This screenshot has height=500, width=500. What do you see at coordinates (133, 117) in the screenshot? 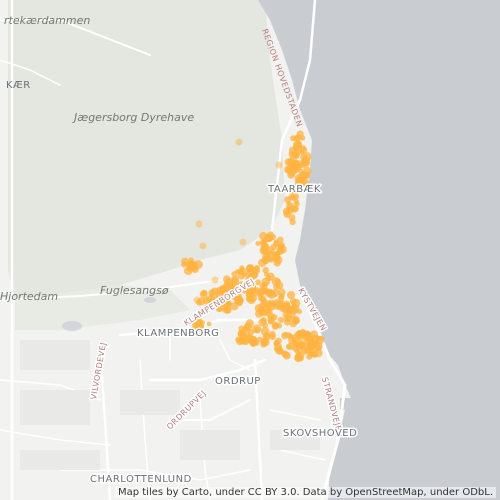
I see `label-jaegersborg-dyrehave: Jægersborg Dyrehave` at bounding box center [133, 117].